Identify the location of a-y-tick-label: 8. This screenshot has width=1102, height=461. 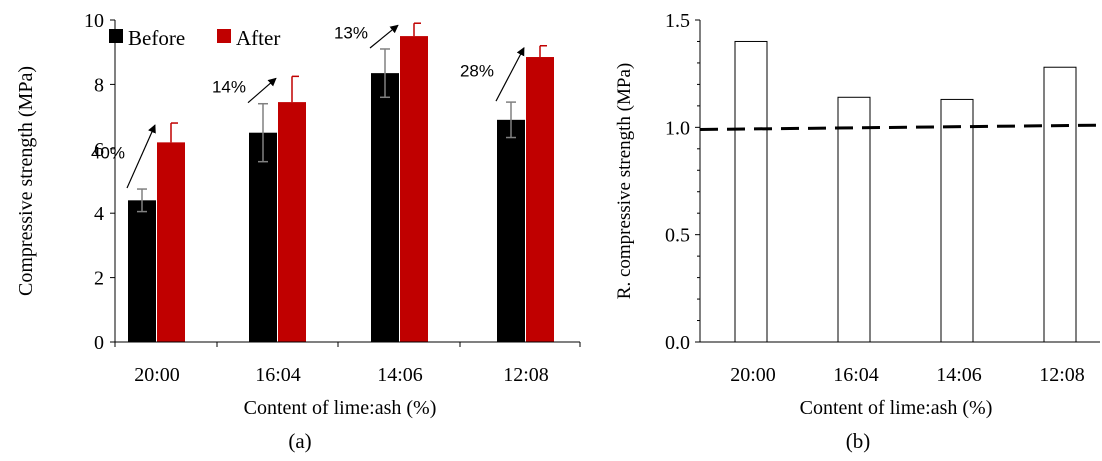
(99, 85).